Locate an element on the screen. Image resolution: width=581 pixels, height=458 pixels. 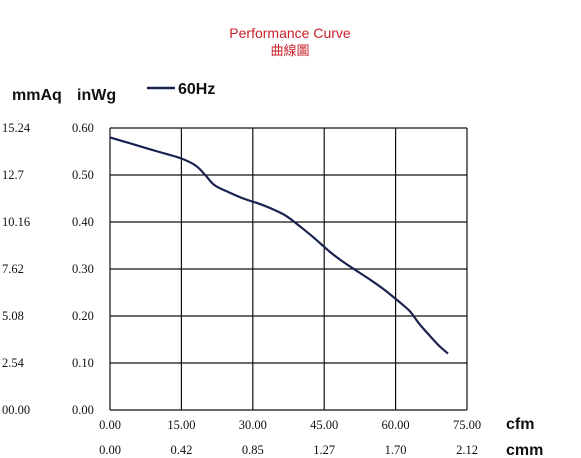
chart-title: Performance Curve is located at coordinates (290, 33).